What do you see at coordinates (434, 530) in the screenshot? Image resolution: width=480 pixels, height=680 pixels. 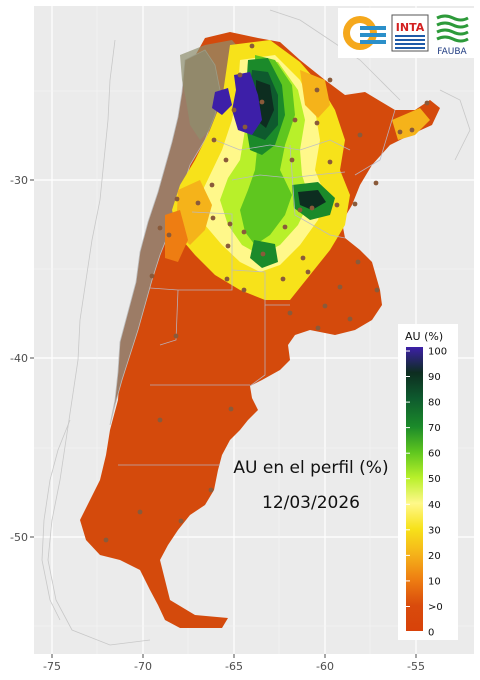 I see `legend-tick-label: 30` at bounding box center [434, 530].